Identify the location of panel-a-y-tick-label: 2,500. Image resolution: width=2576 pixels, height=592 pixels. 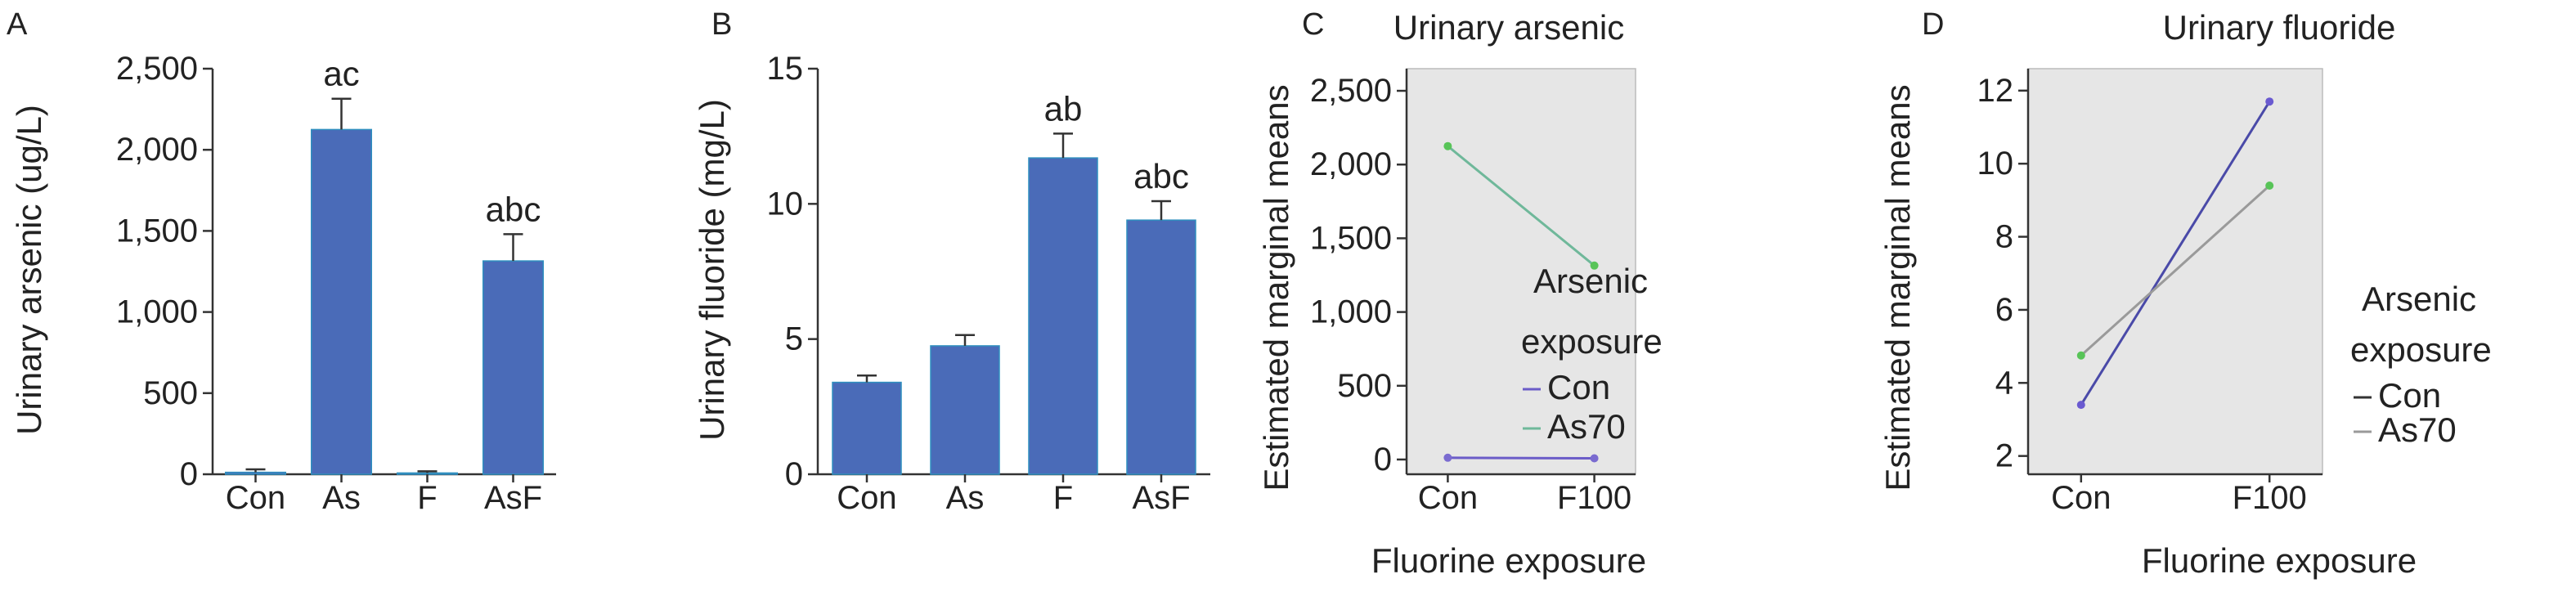
(157, 69).